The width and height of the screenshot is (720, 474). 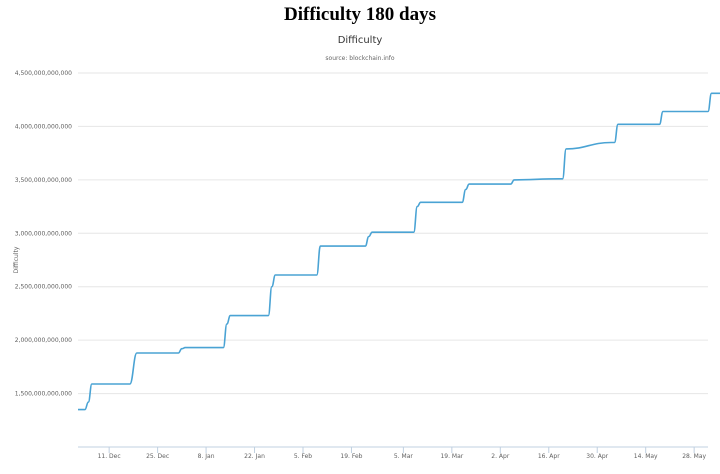 What do you see at coordinates (549, 456) in the screenshot?
I see `x-tick-label: 16. Apr` at bounding box center [549, 456].